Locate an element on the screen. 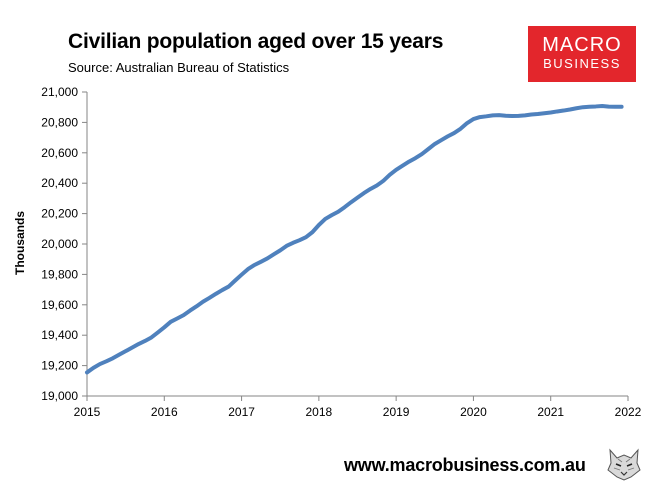 This screenshot has height=488, width=655. y-tick-label: 20,000 is located at coordinates (59, 244).